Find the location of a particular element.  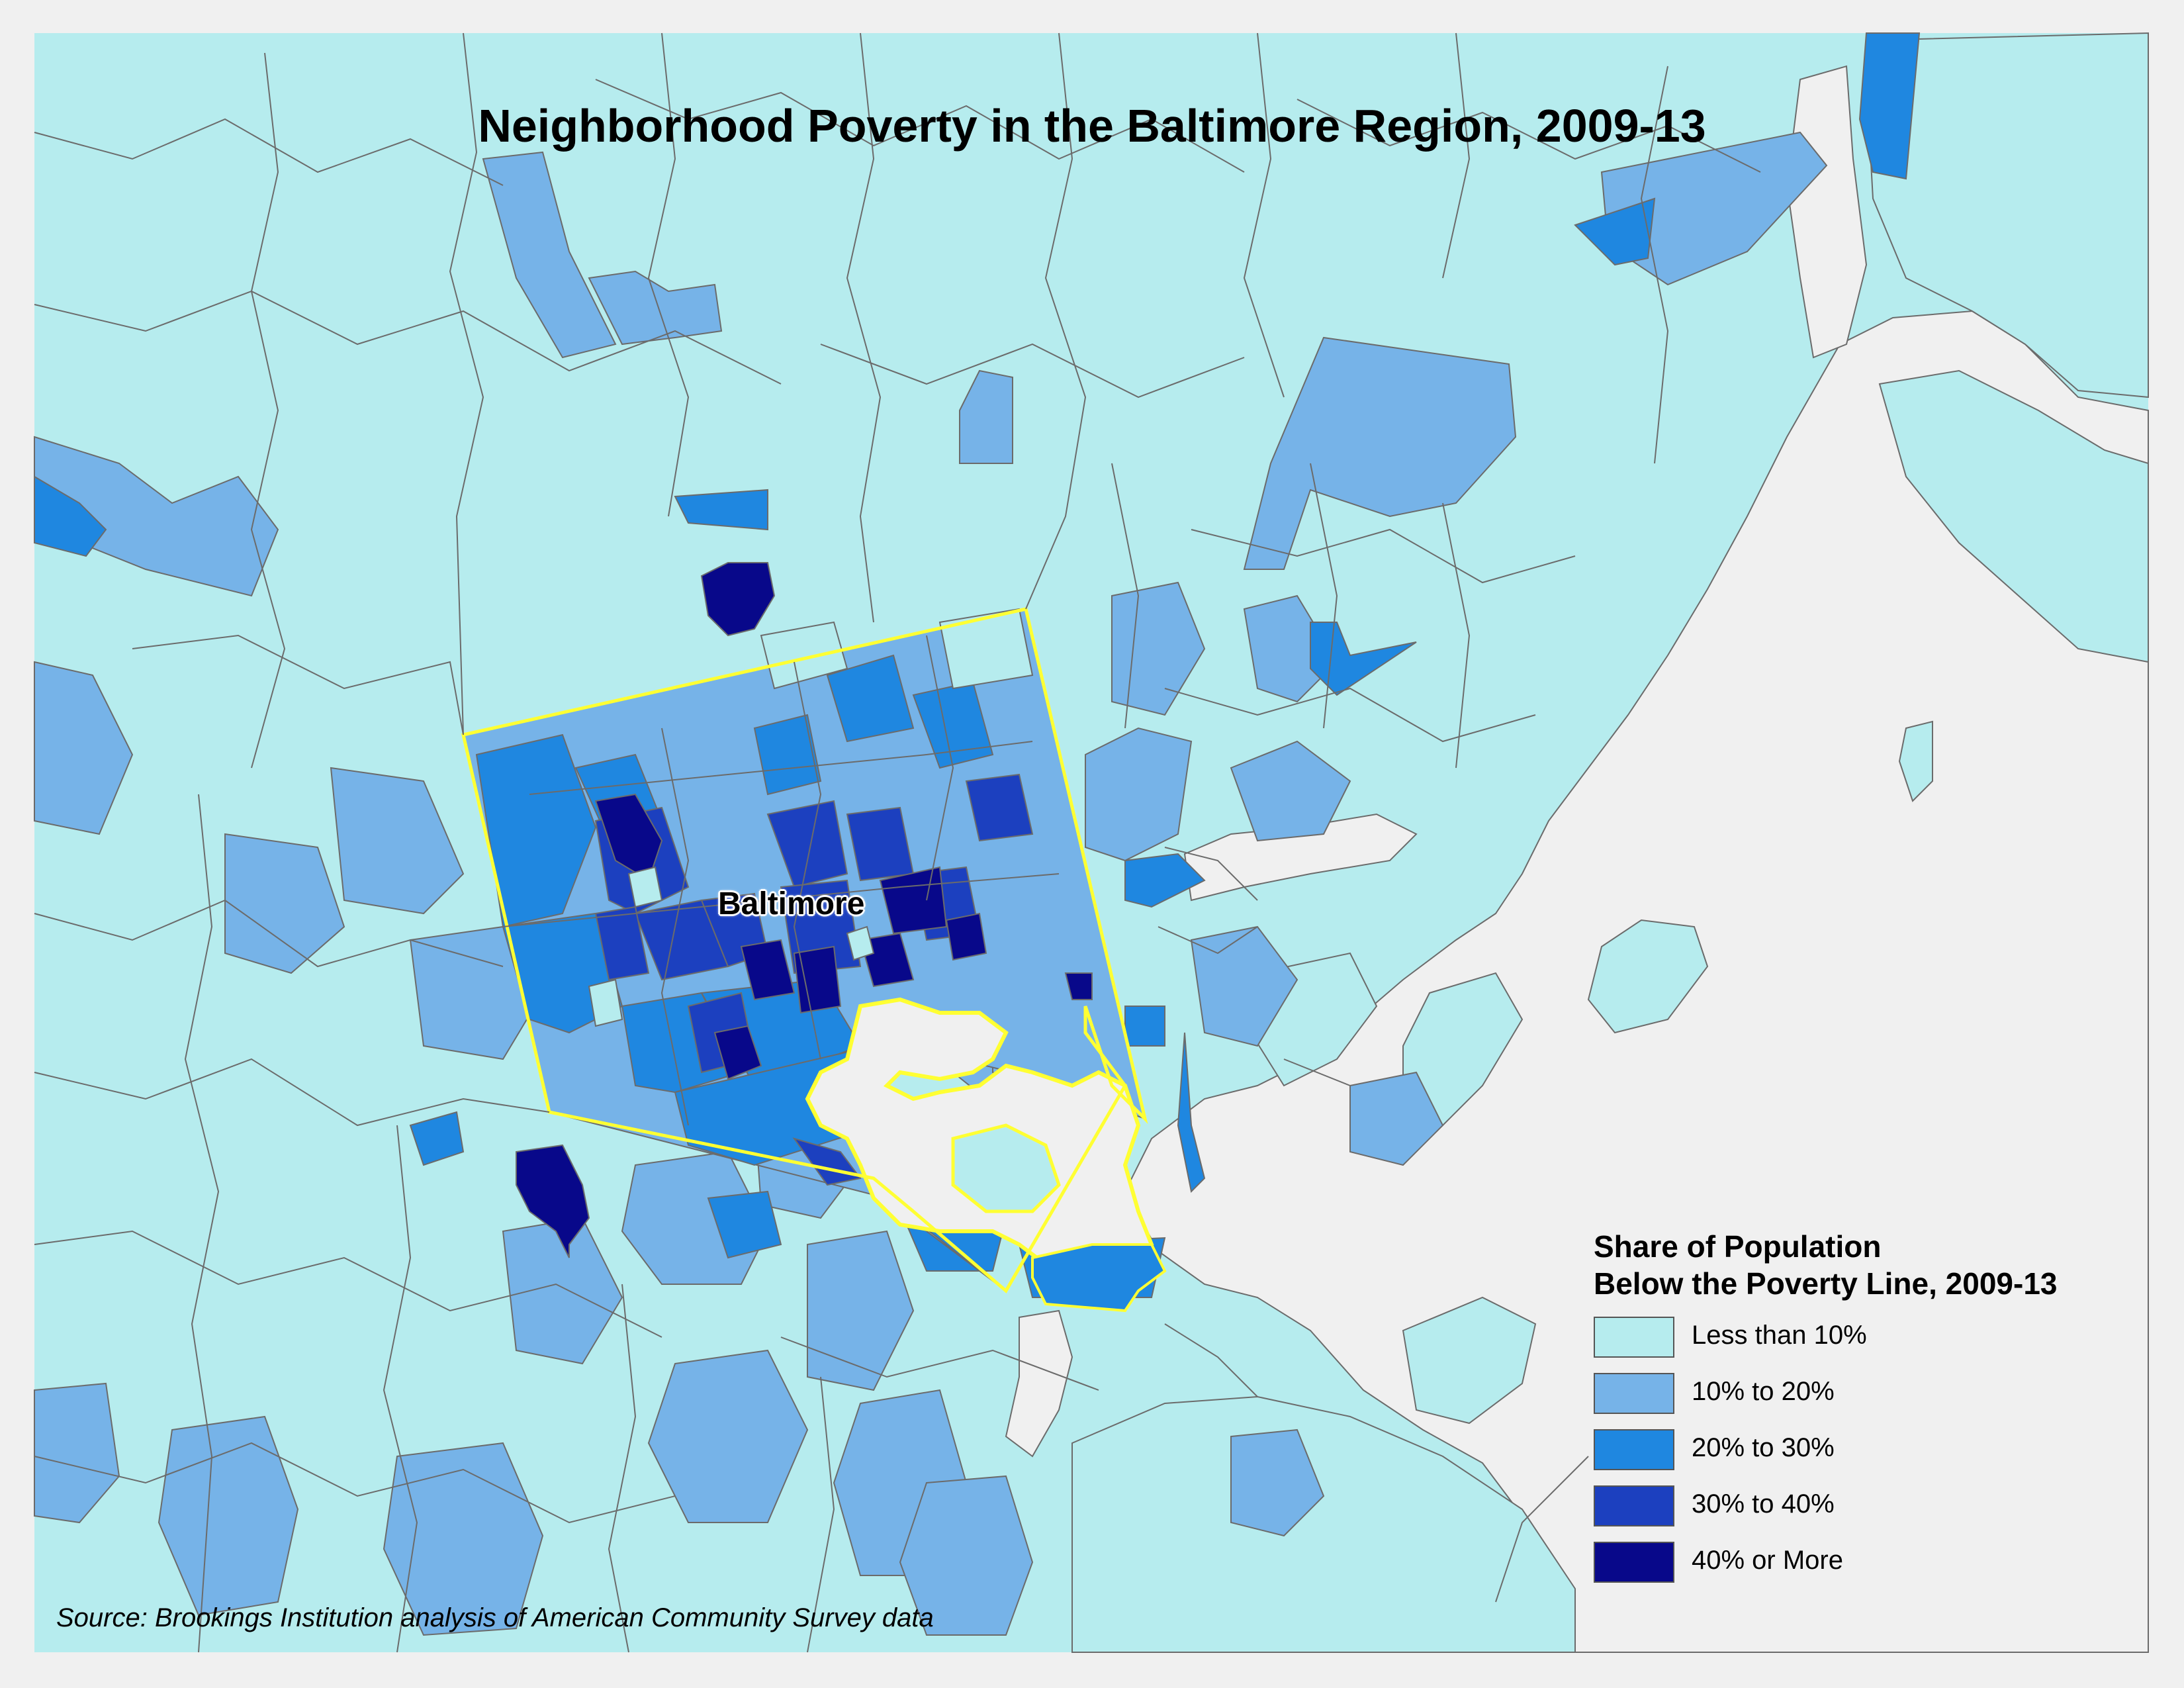

legend-item-40-or-more: 40% or More is located at coordinates (1872, 1570).